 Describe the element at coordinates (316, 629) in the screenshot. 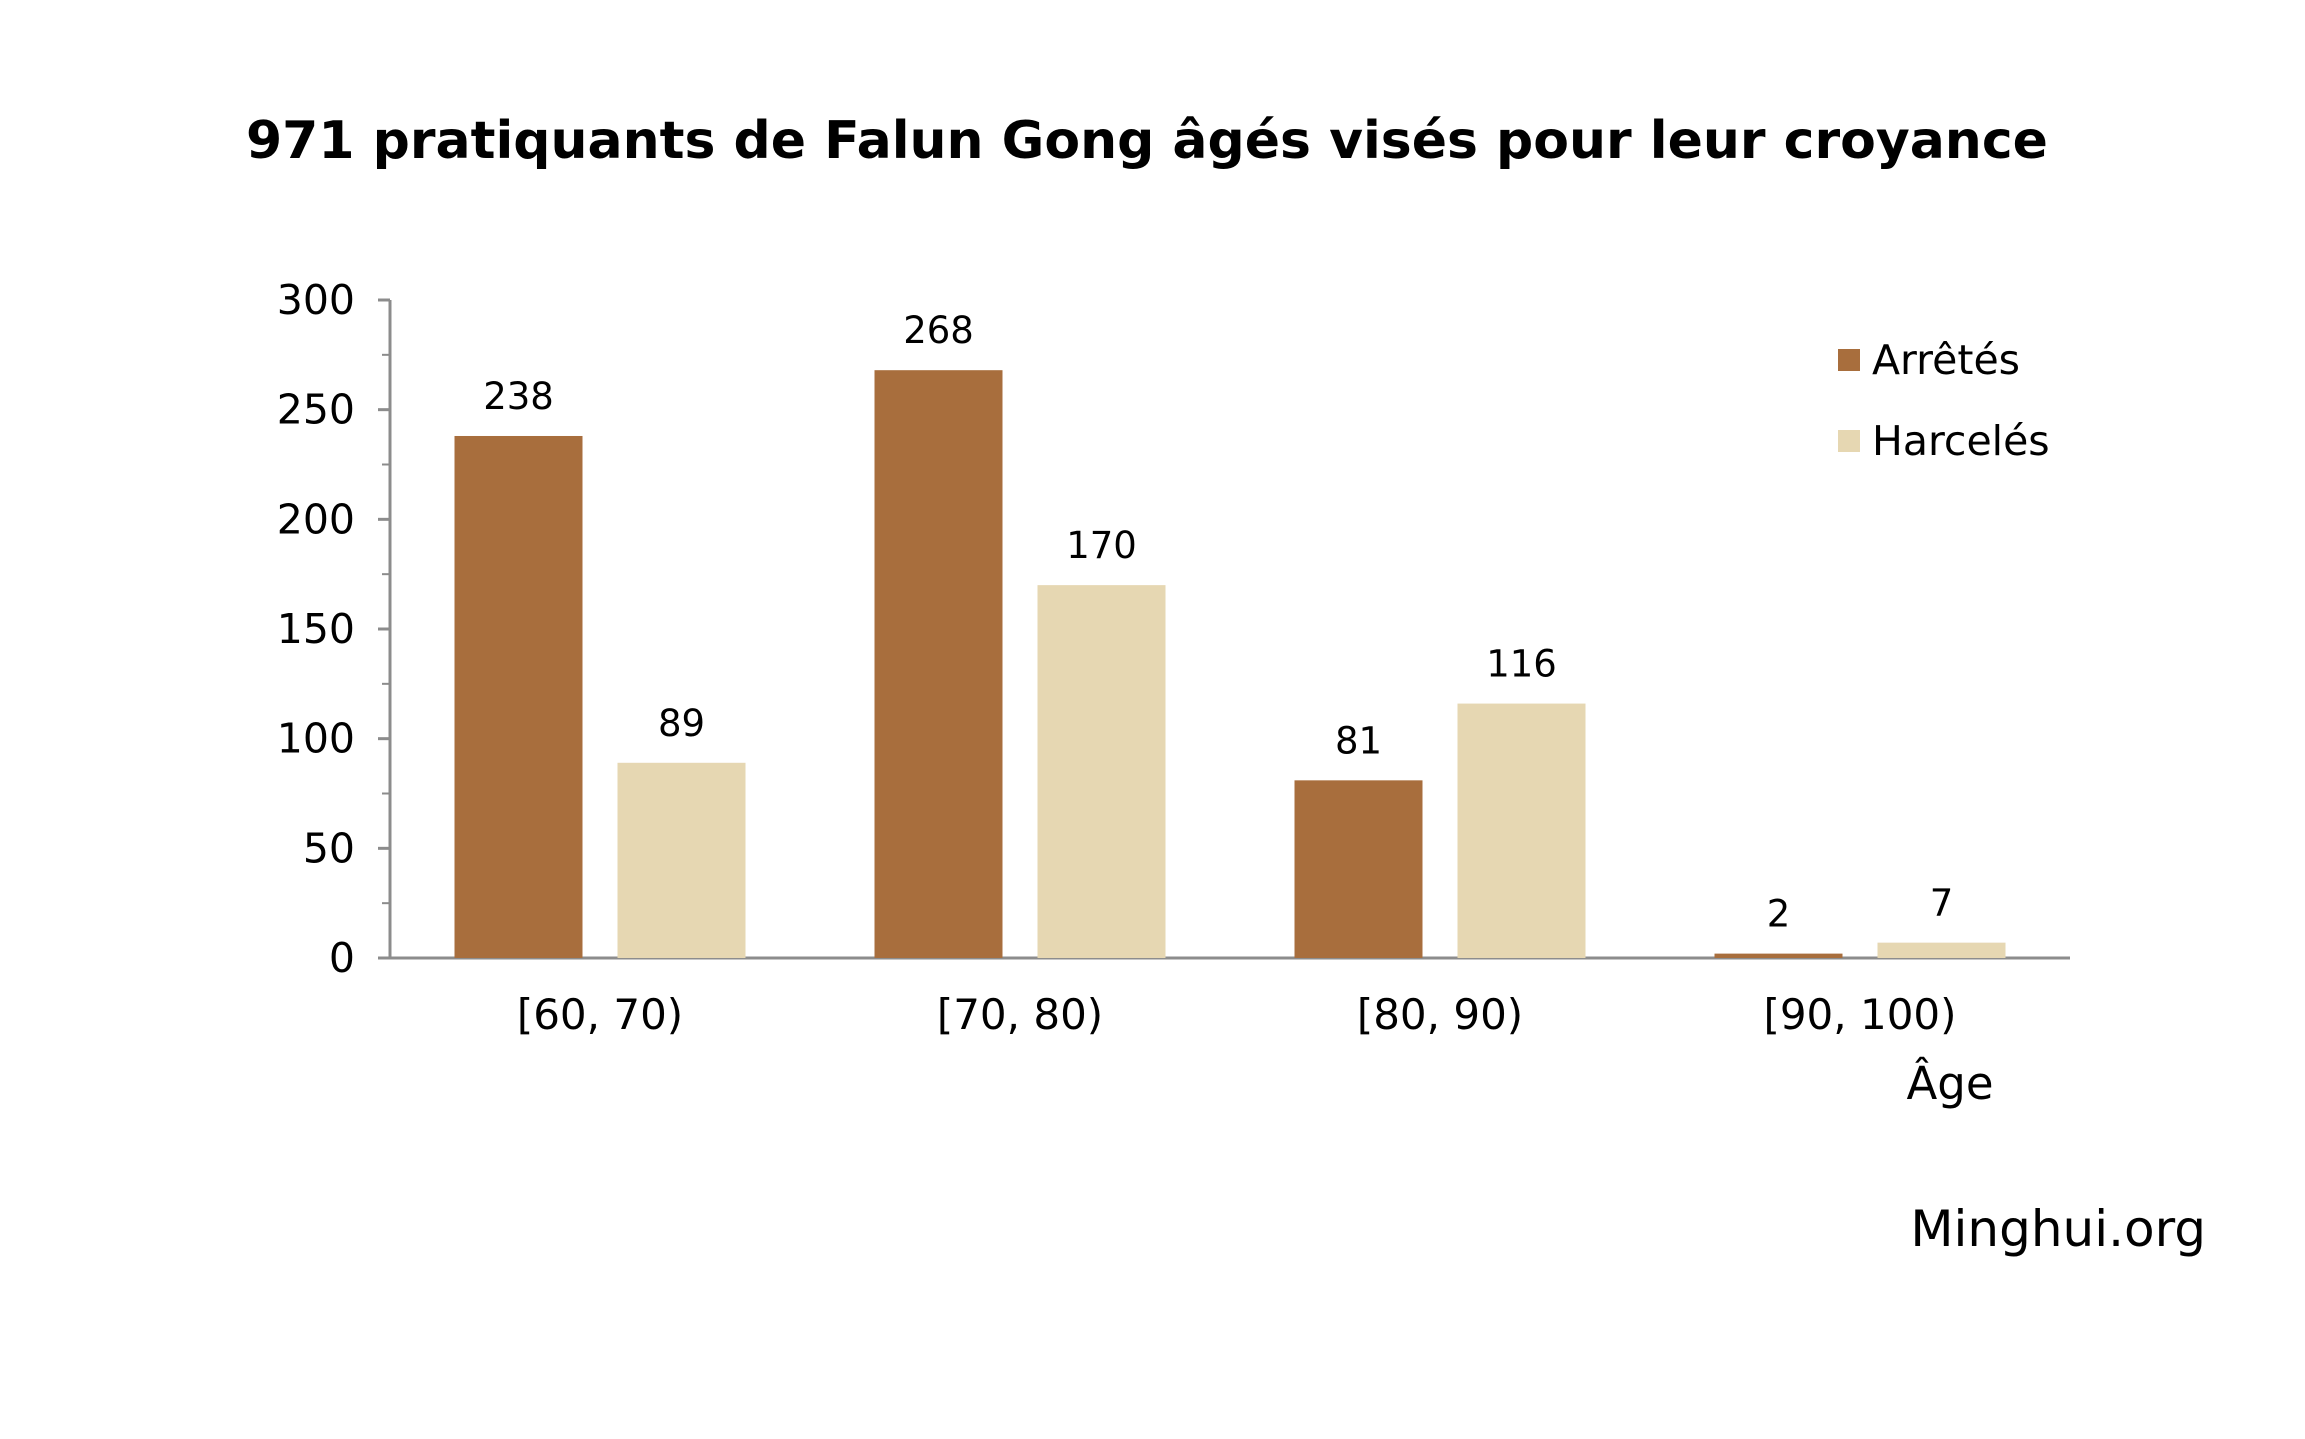

I see `y-tick-label: 150` at that location.